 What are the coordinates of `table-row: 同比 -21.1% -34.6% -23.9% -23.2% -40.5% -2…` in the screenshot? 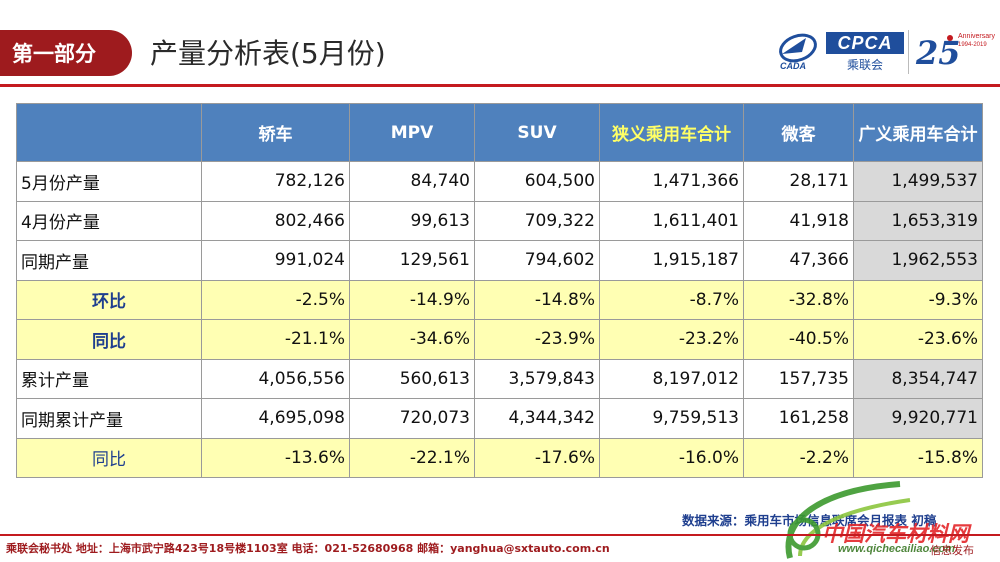 It's located at (499, 339).